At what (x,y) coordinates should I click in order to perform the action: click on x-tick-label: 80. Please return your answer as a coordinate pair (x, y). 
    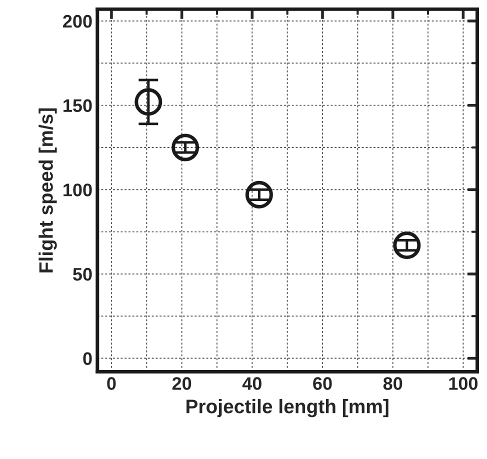
    Looking at the image, I should click on (392, 383).